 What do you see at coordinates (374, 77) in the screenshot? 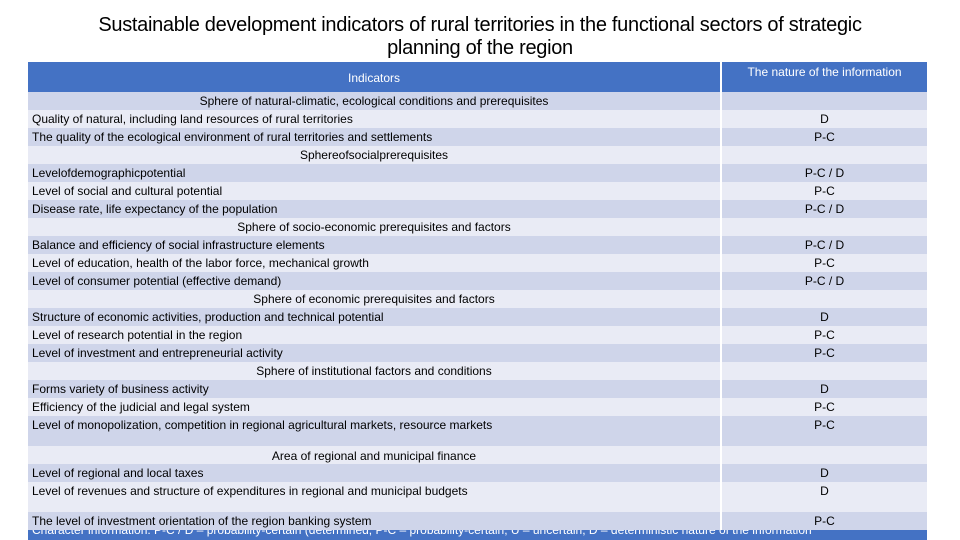
I see `header-indicators: Indicators` at bounding box center [374, 77].